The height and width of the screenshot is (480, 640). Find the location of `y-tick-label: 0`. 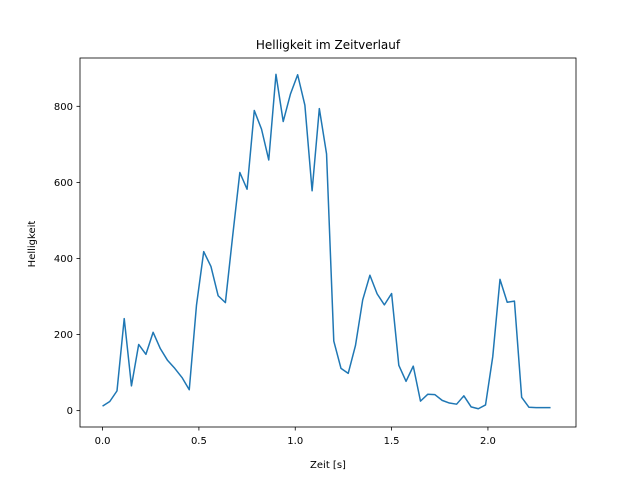

y-tick-label: 0 is located at coordinates (70, 411).